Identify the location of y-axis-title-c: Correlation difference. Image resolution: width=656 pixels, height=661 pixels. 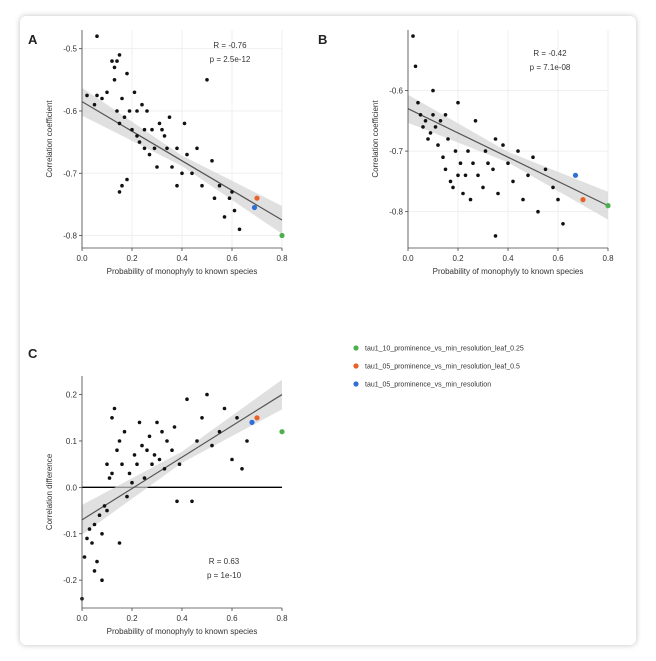
(49, 491).